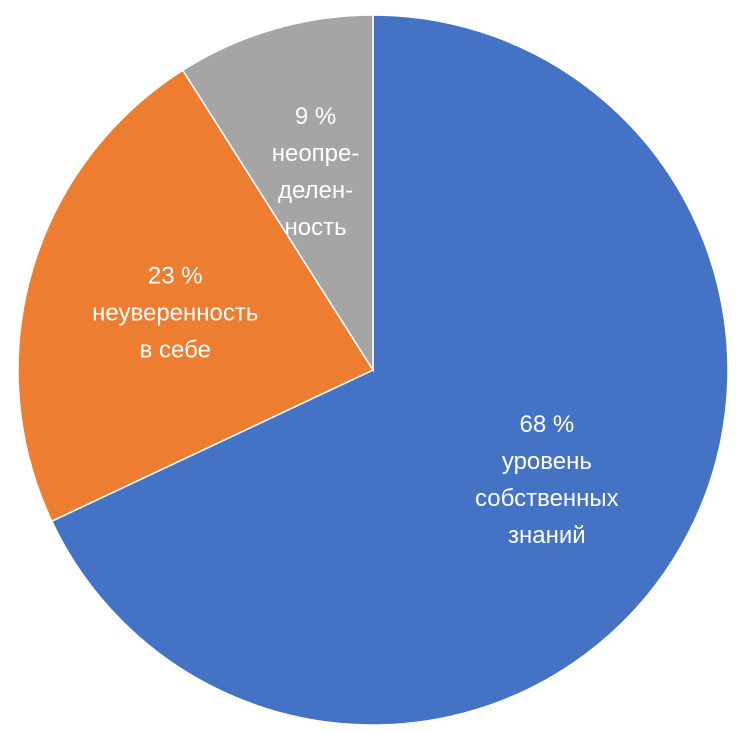 This screenshot has height=732, width=745. I want to click on slice-label: 9 % неопре- делен- ность, so click(316, 172).